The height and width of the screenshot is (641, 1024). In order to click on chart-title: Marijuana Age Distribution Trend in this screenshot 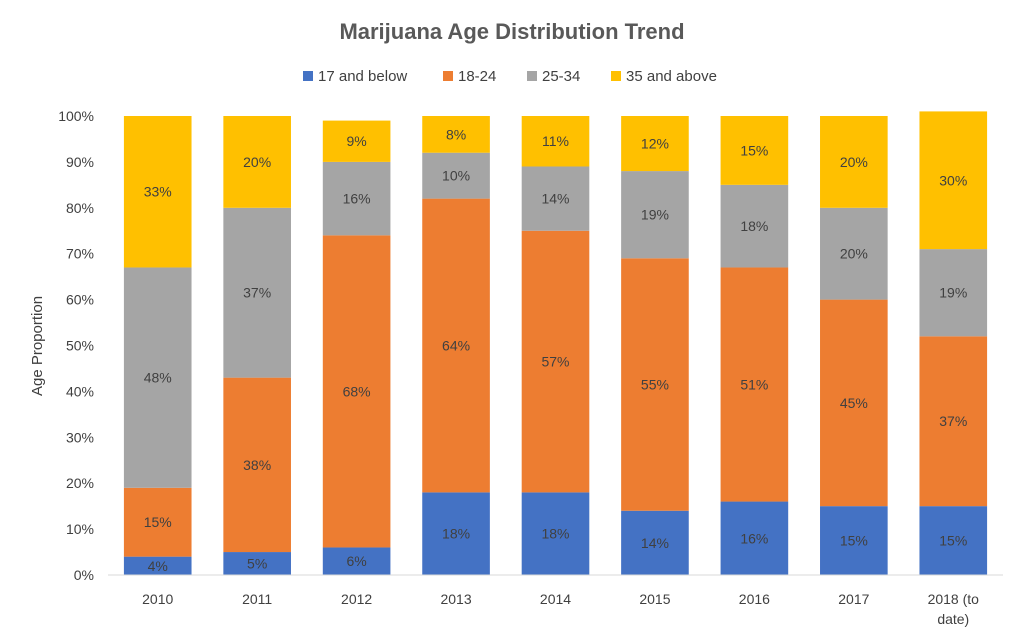, I will do `click(511, 31)`.